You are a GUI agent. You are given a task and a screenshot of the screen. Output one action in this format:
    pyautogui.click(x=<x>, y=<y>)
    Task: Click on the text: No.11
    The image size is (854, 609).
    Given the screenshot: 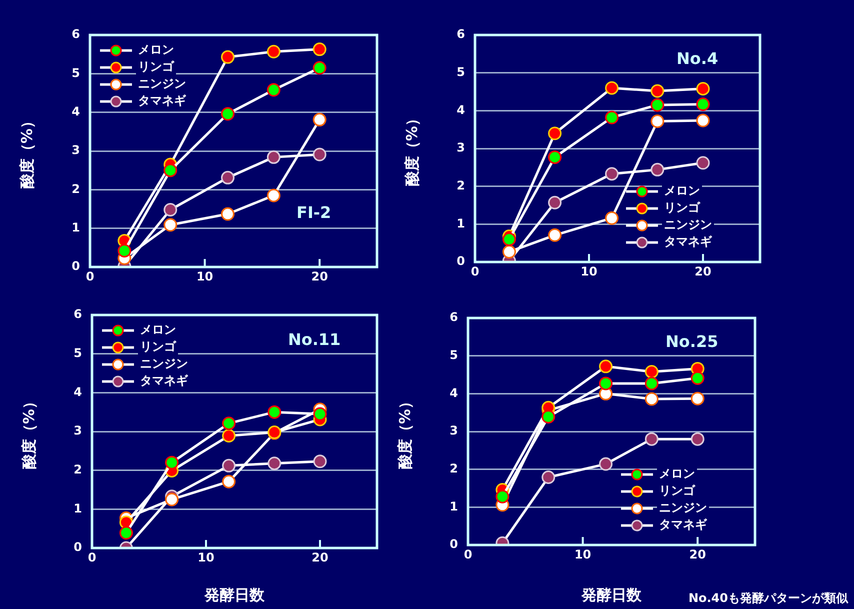 What is the action you would take?
    pyautogui.click(x=314, y=339)
    